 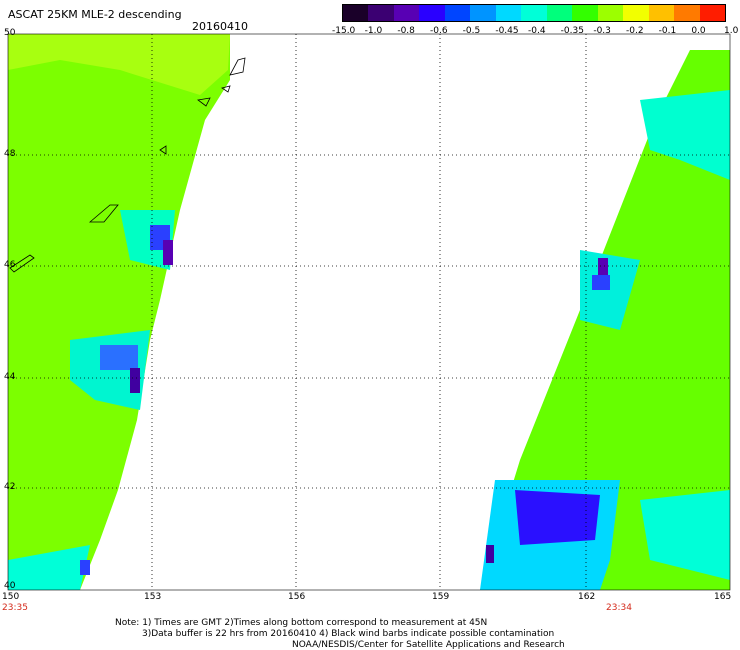 What do you see at coordinates (507, 31) in the screenshot?
I see `colorbar-tick-label: -0.45` at bounding box center [507, 31].